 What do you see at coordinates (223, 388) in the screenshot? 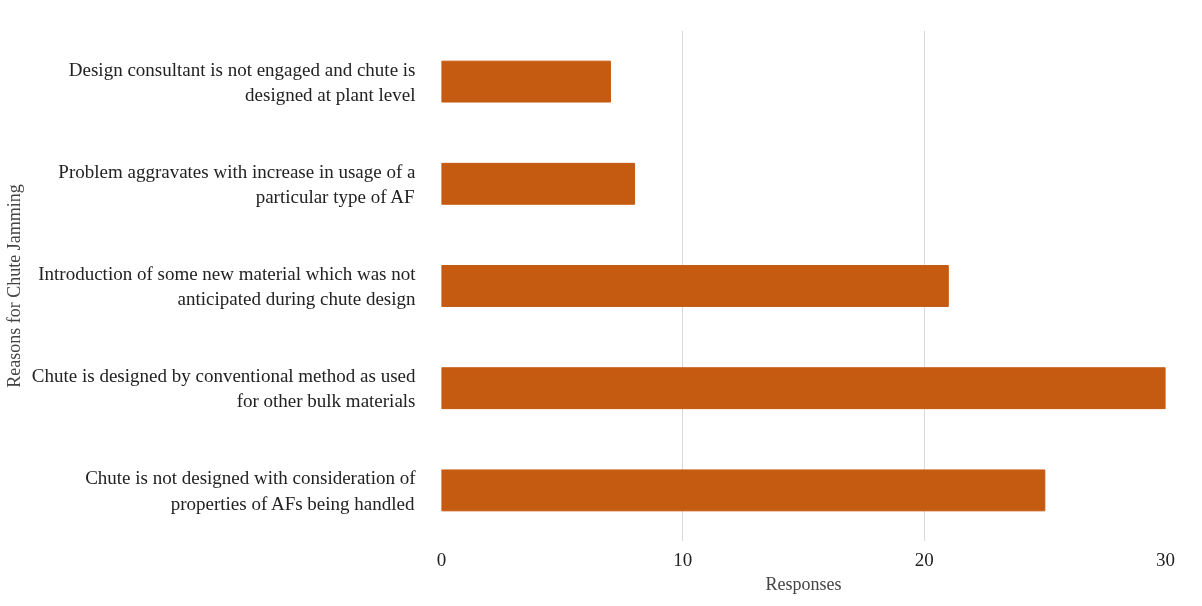
I see `y-tick-label: Chute is designed by conventional method as used for other bulk materials` at bounding box center [223, 388].